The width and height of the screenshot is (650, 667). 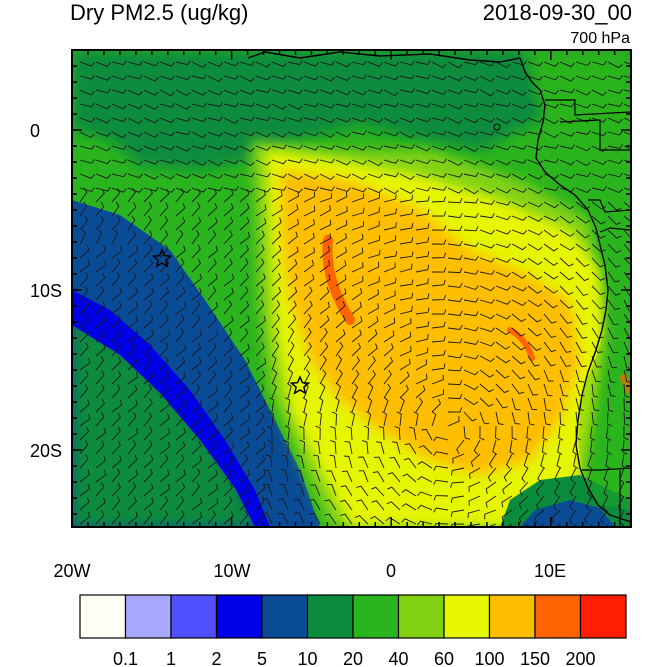 I want to click on colorbar-label: 2, so click(x=216, y=658).